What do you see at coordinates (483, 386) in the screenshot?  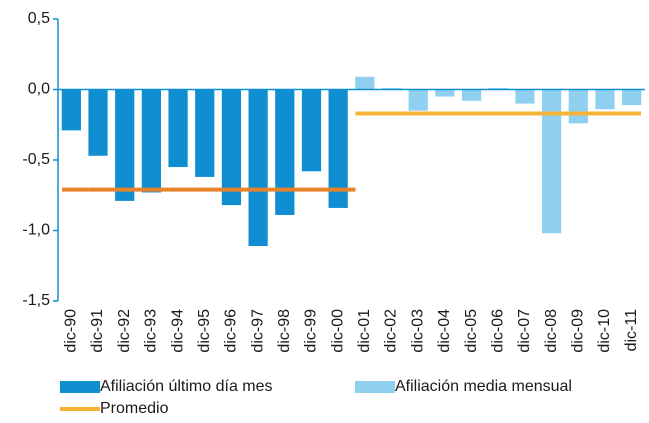 I see `legend-label: Afiliación media mensual` at bounding box center [483, 386].